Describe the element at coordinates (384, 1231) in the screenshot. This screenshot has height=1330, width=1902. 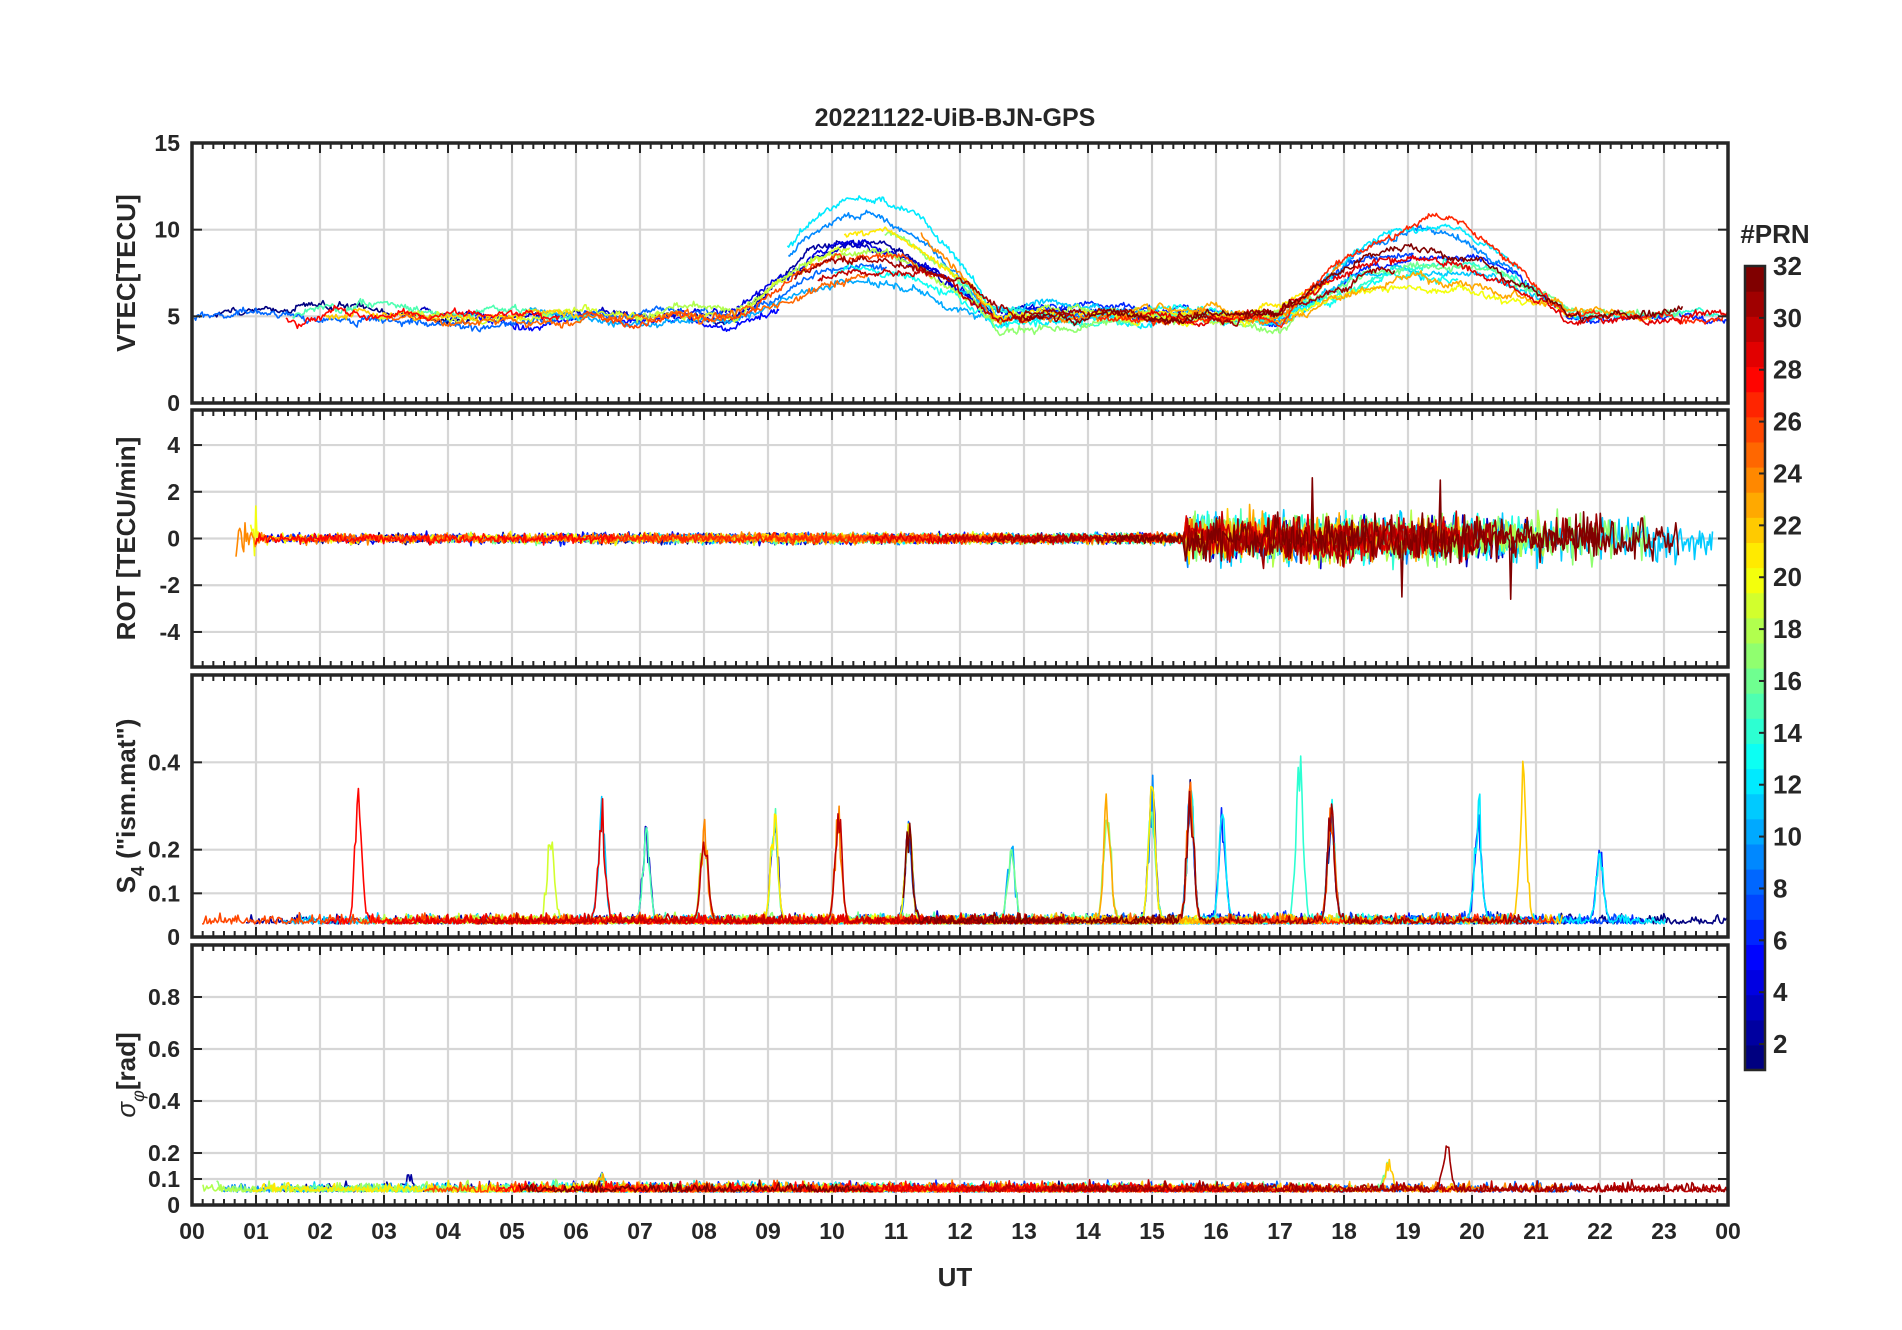
I see `x-tick-label: 03` at that location.